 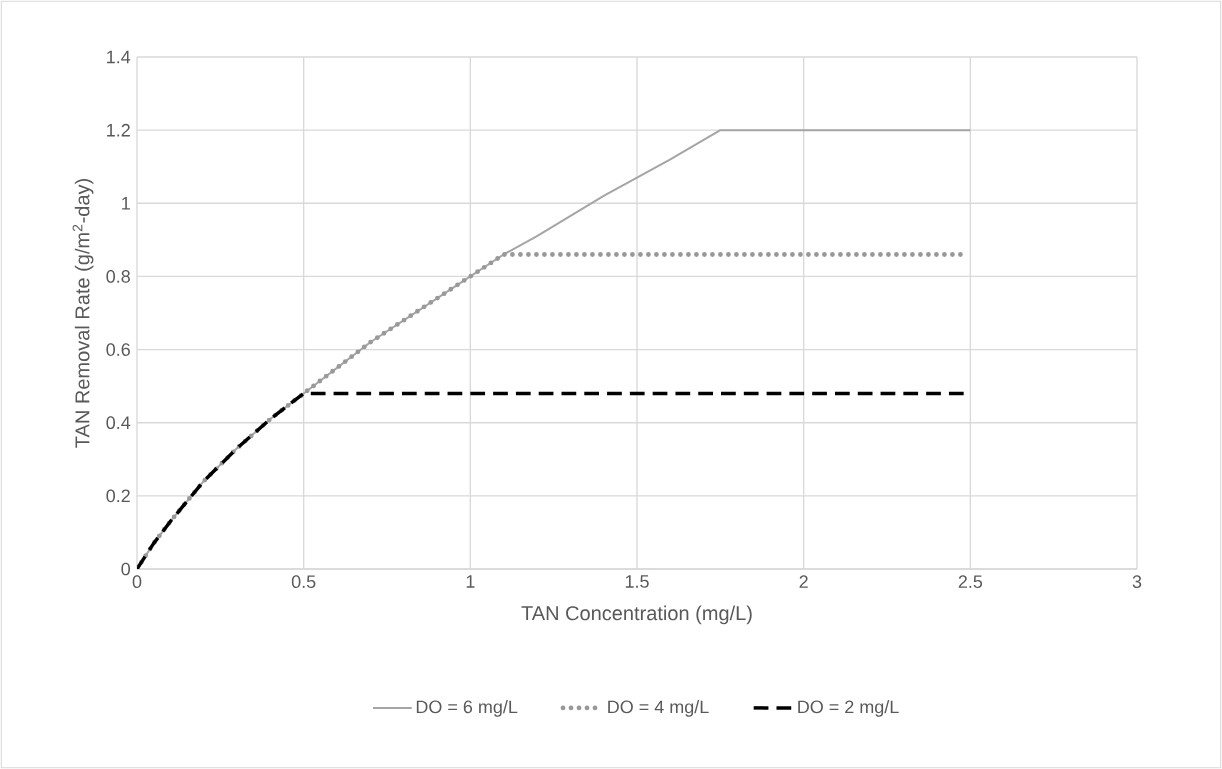 What do you see at coordinates (848, 708) in the screenshot?
I see `legend-label: DO = 2 mg/L` at bounding box center [848, 708].